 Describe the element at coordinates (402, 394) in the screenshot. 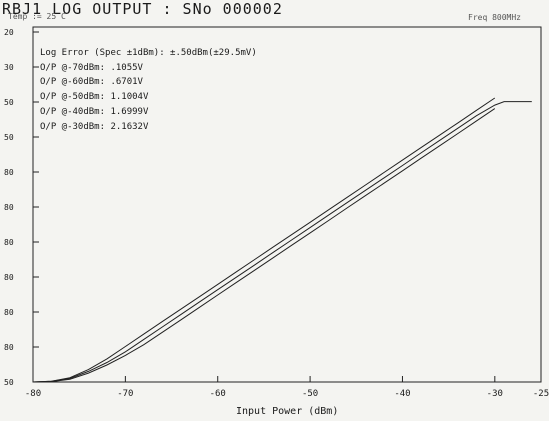

I see `x-tick-label: -40` at that location.